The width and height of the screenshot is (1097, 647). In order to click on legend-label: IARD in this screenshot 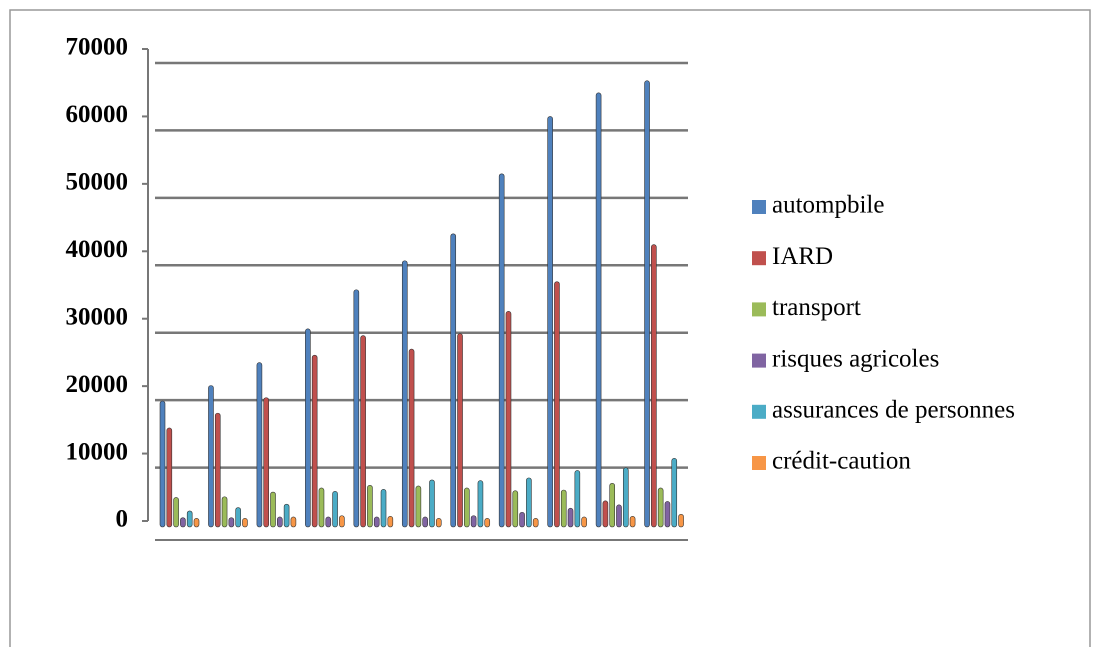, I will do `click(802, 256)`.